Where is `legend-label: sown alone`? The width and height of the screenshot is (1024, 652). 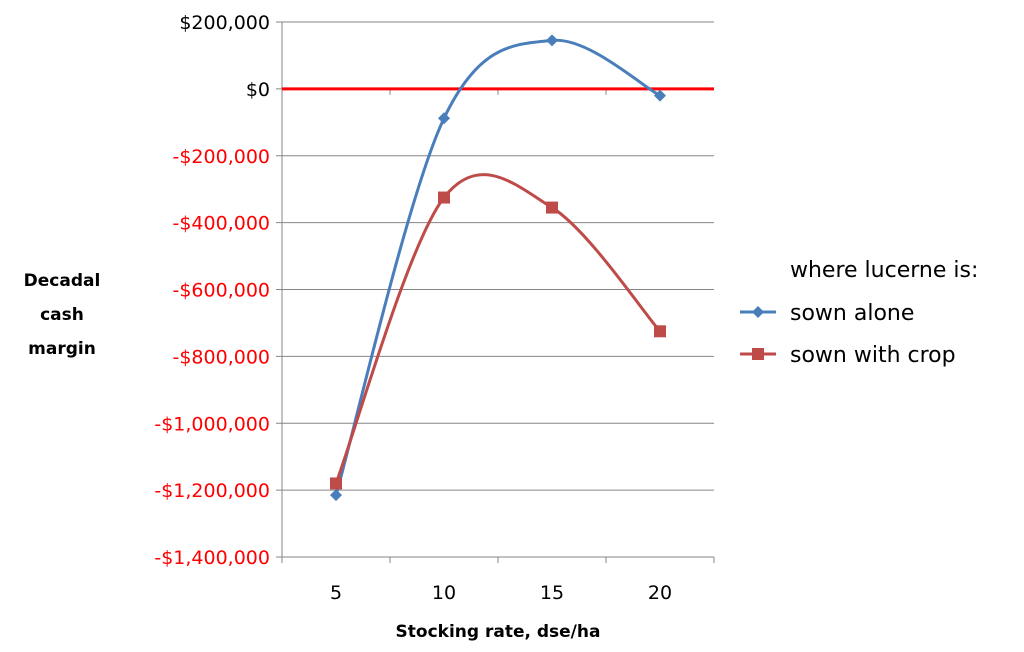 legend-label: sown alone is located at coordinates (852, 313).